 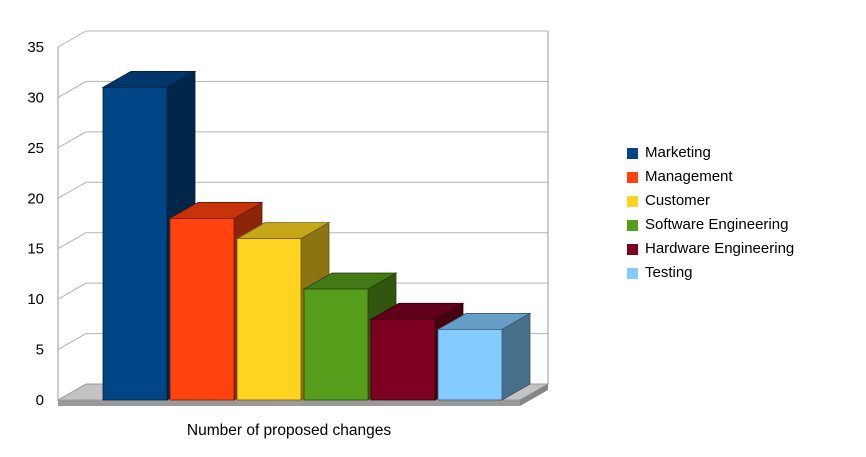 What do you see at coordinates (632, 225) in the screenshot?
I see `legend-swatch-software-engineering` at bounding box center [632, 225].